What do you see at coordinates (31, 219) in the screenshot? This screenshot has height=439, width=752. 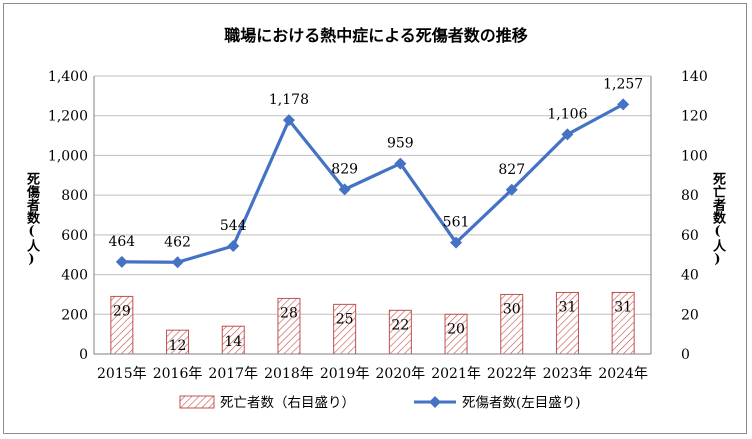 I see `left-axis-title: 死傷者数(人)` at bounding box center [31, 219].